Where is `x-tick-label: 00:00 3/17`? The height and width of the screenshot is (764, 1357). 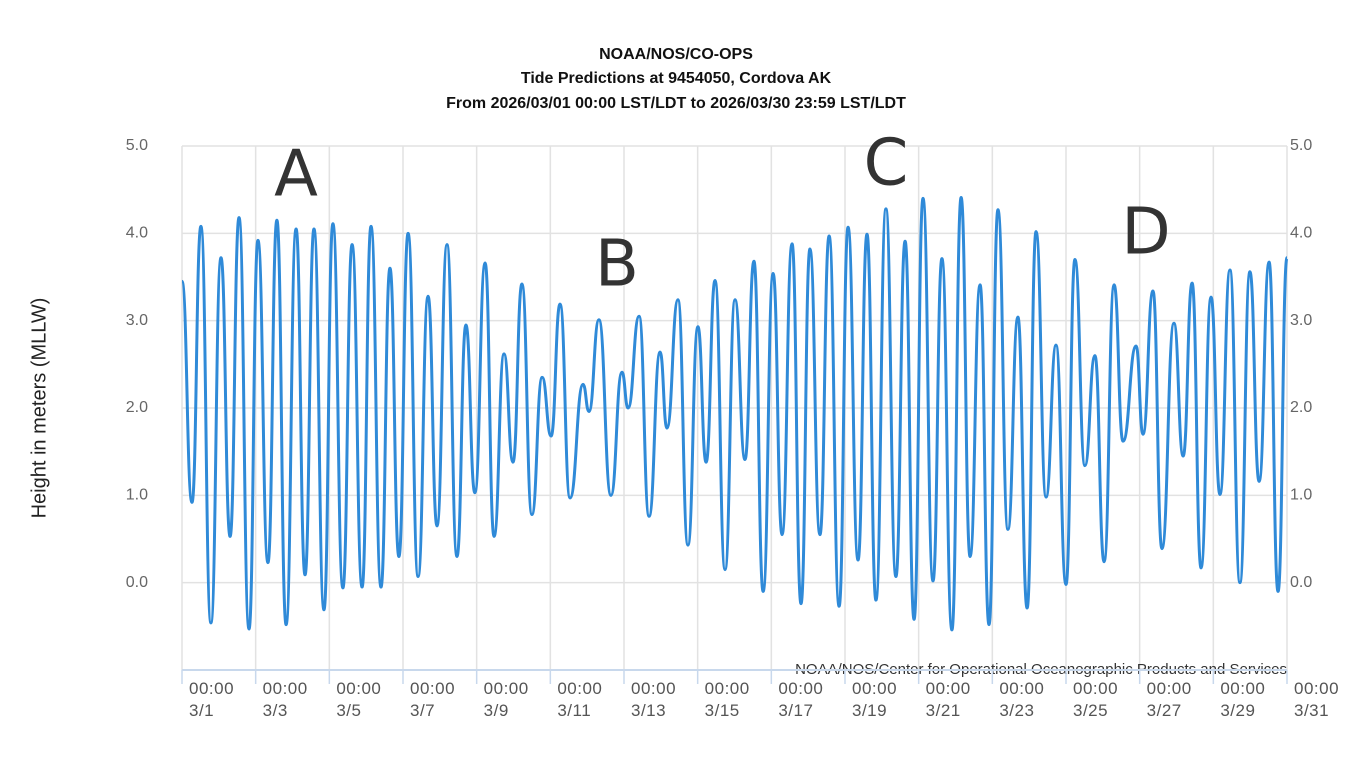 x-tick-label: 00:00 3/17 is located at coordinates (801, 699).